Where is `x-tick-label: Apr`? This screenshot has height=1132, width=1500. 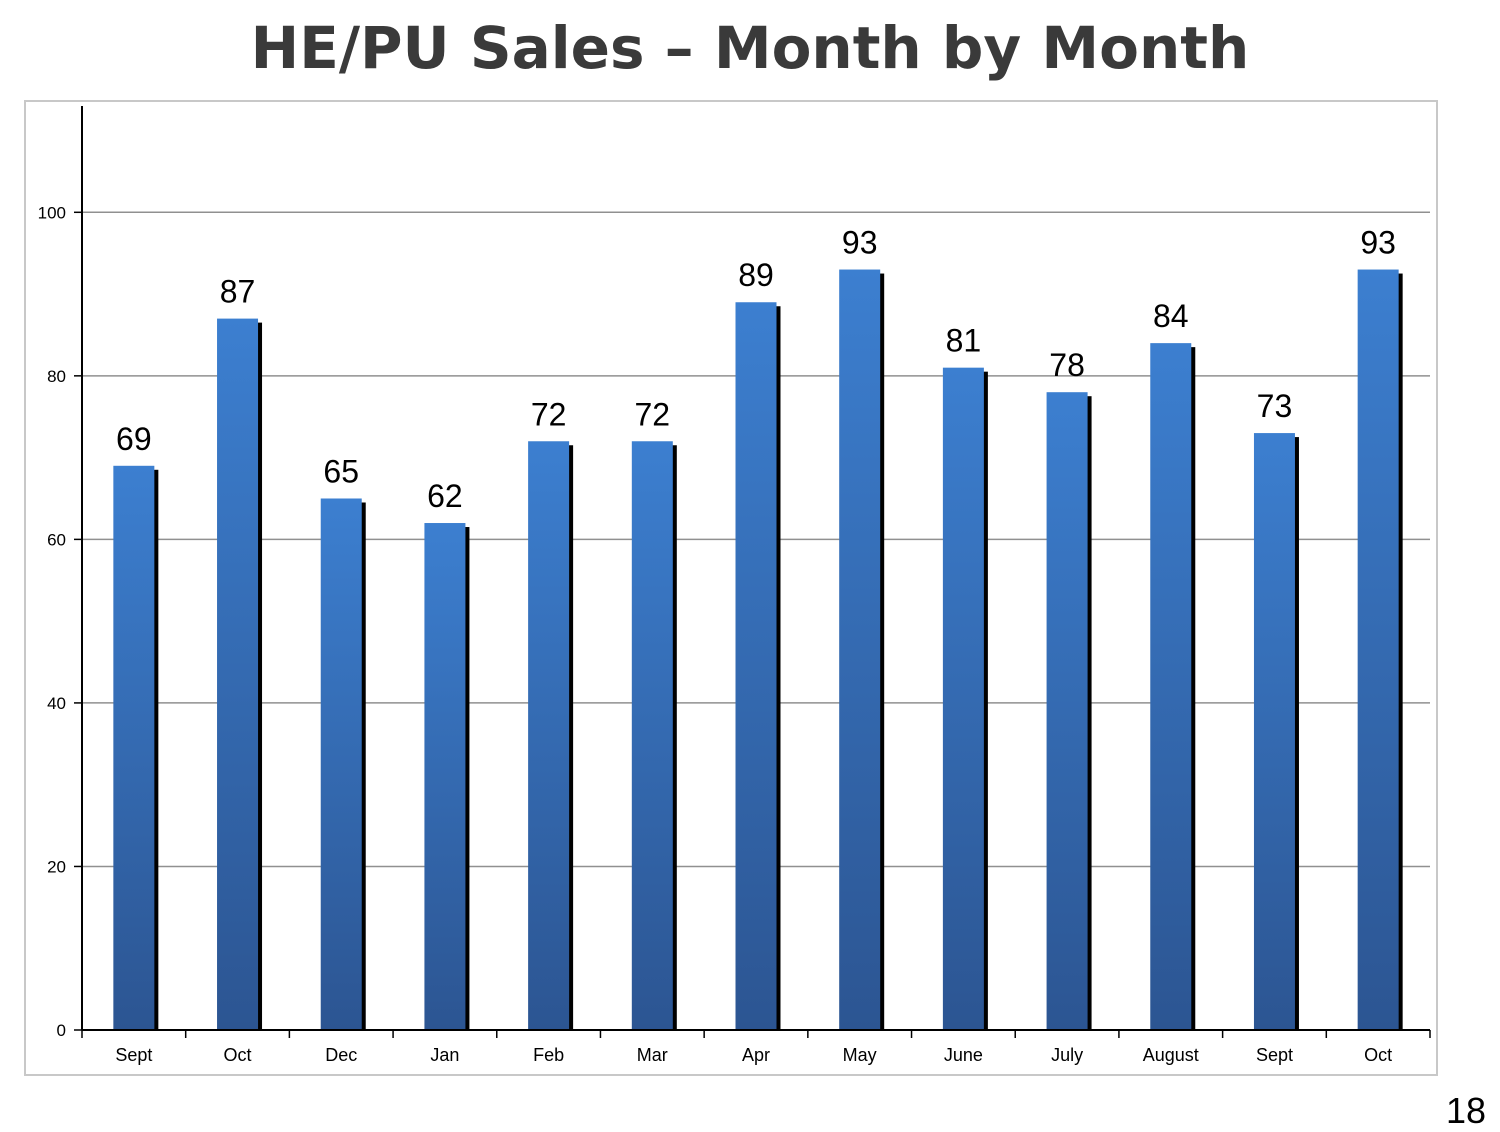
x-tick-label: Apr is located at coordinates (756, 1055).